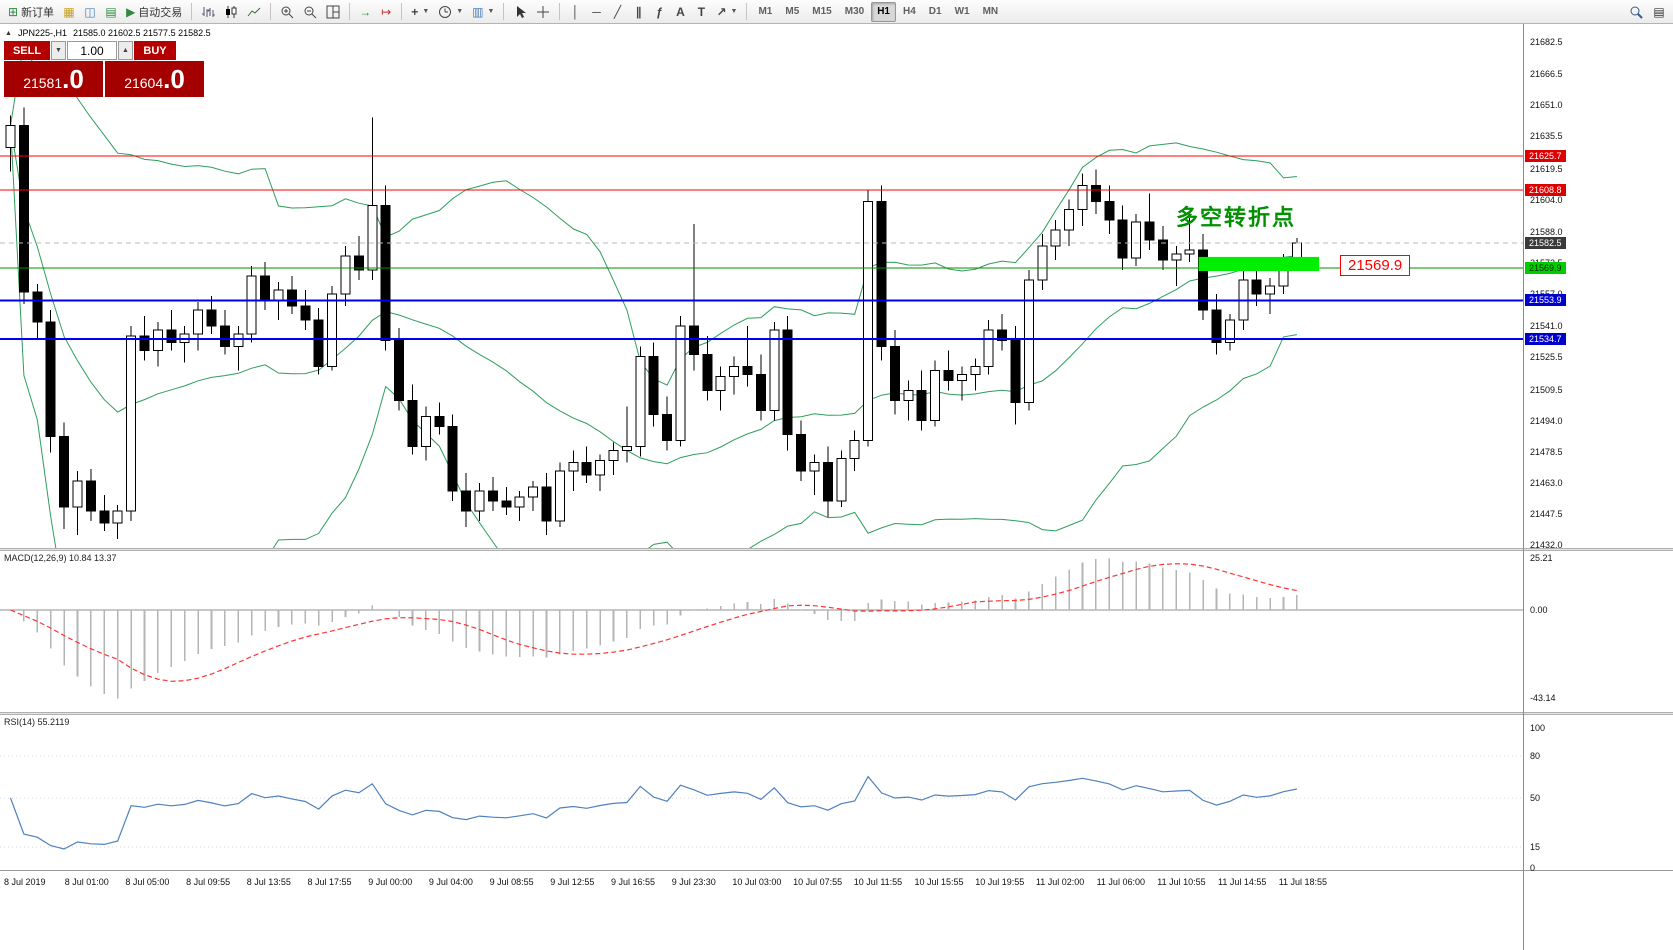 The width and height of the screenshot is (1673, 950). I want to click on tile-windows-button, so click(333, 12).